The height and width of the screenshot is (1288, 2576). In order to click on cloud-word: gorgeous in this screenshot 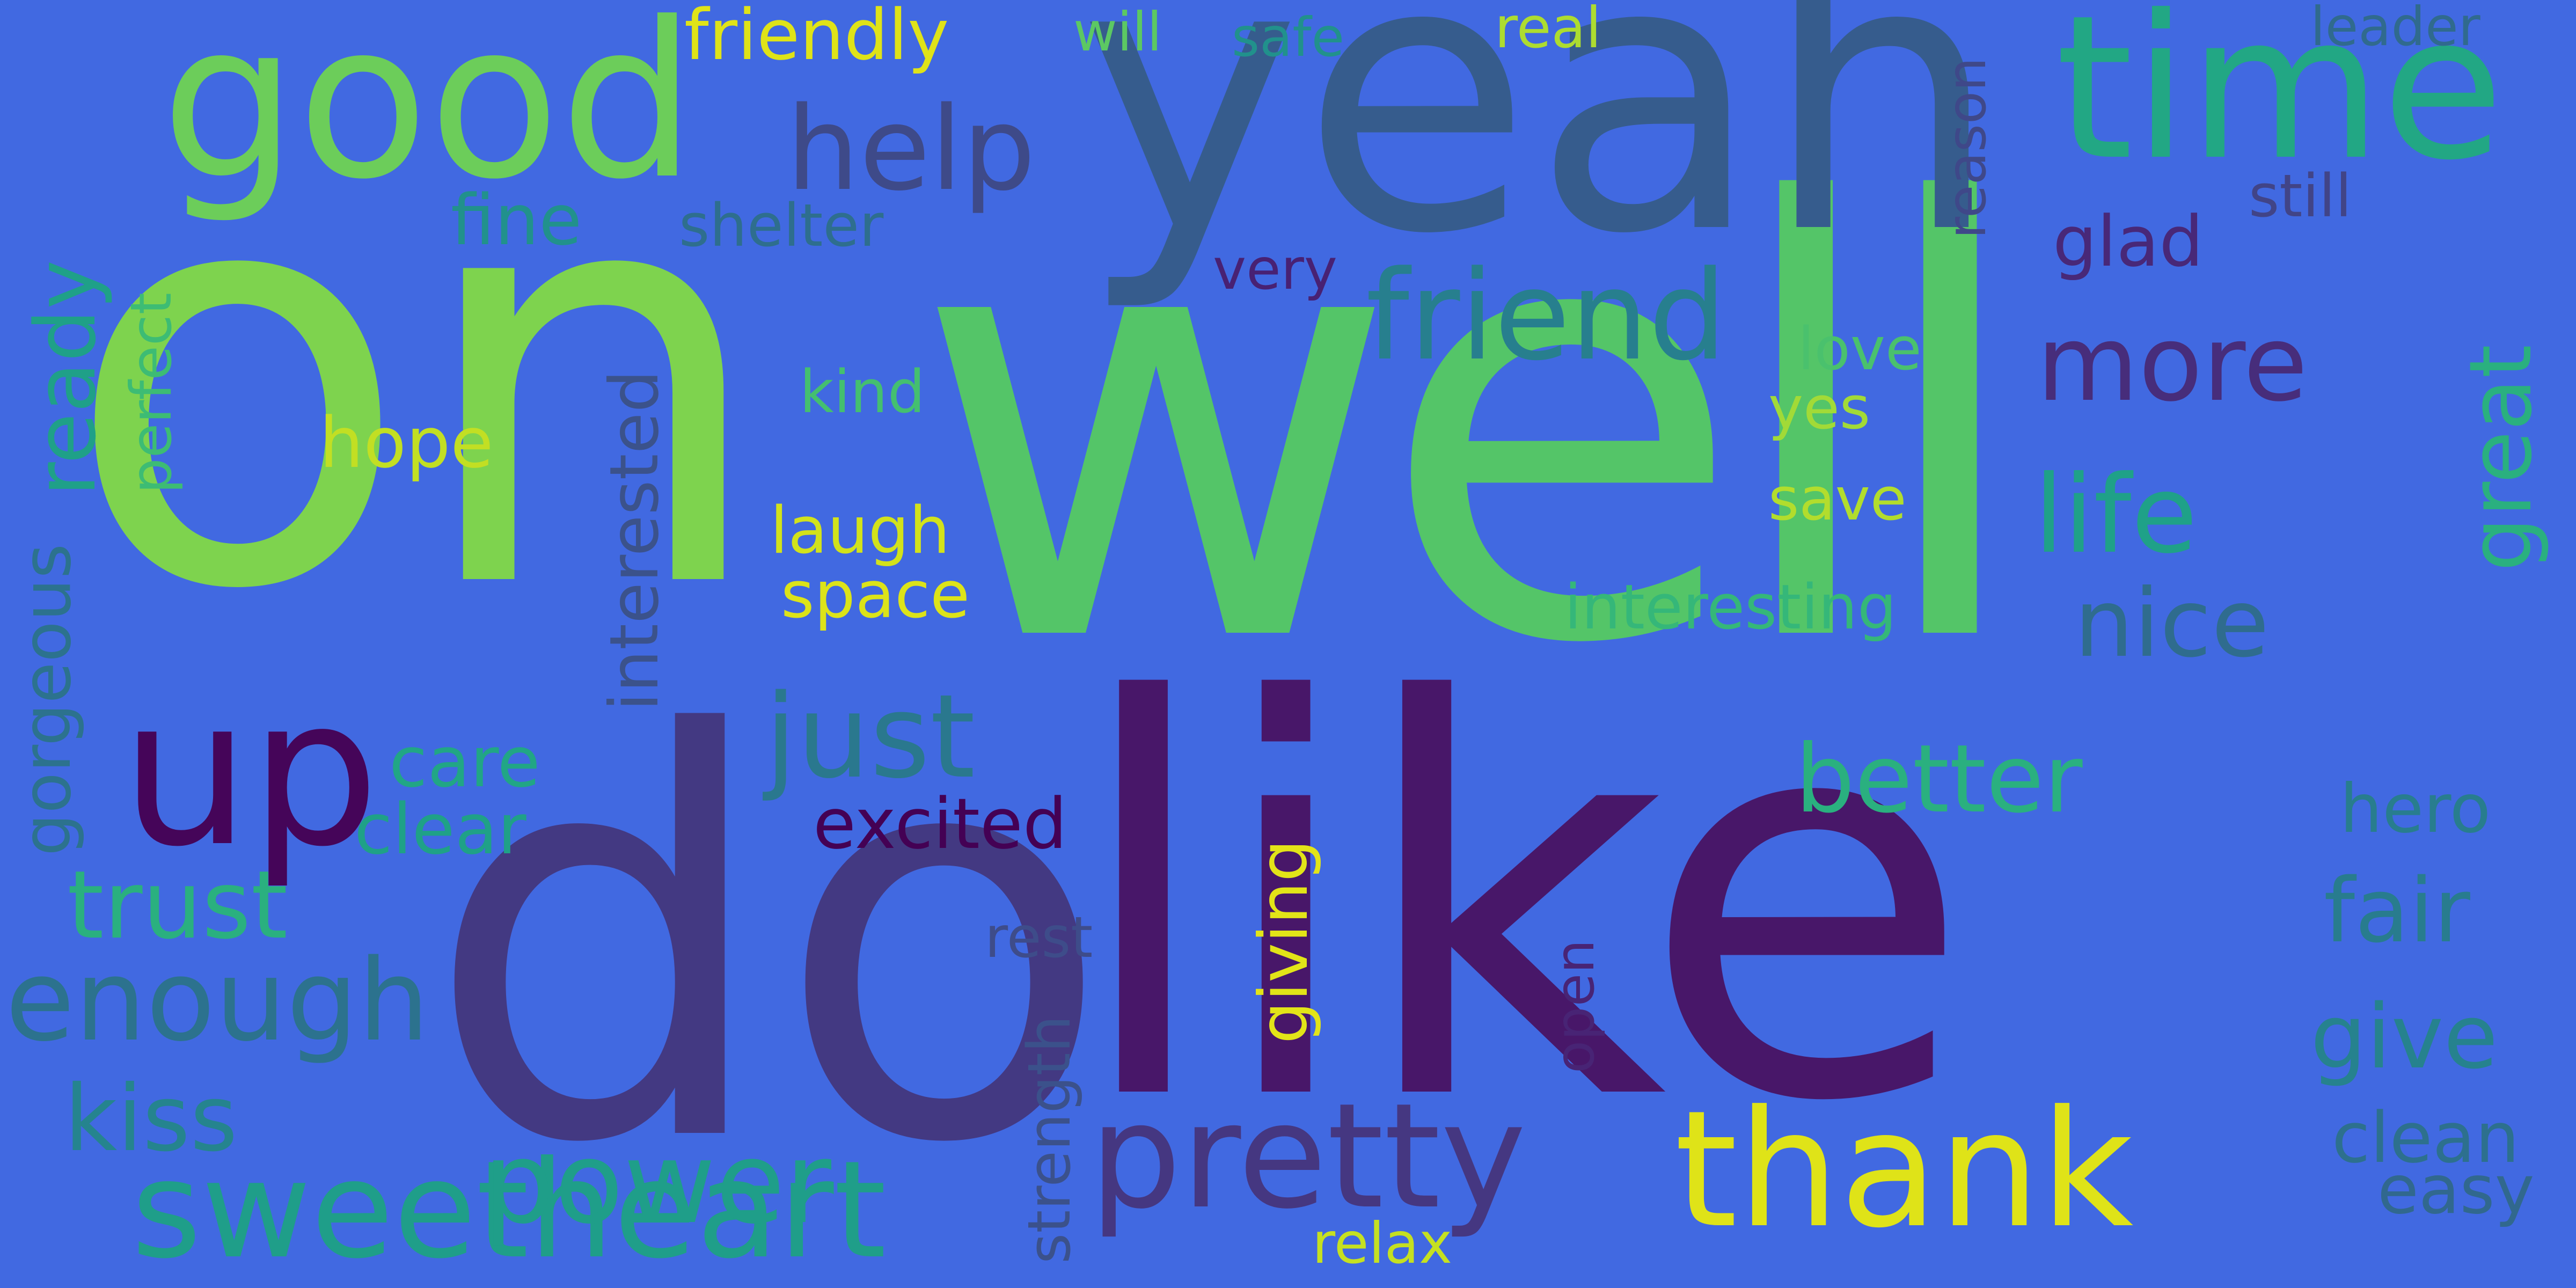, I will do `click(47, 699)`.